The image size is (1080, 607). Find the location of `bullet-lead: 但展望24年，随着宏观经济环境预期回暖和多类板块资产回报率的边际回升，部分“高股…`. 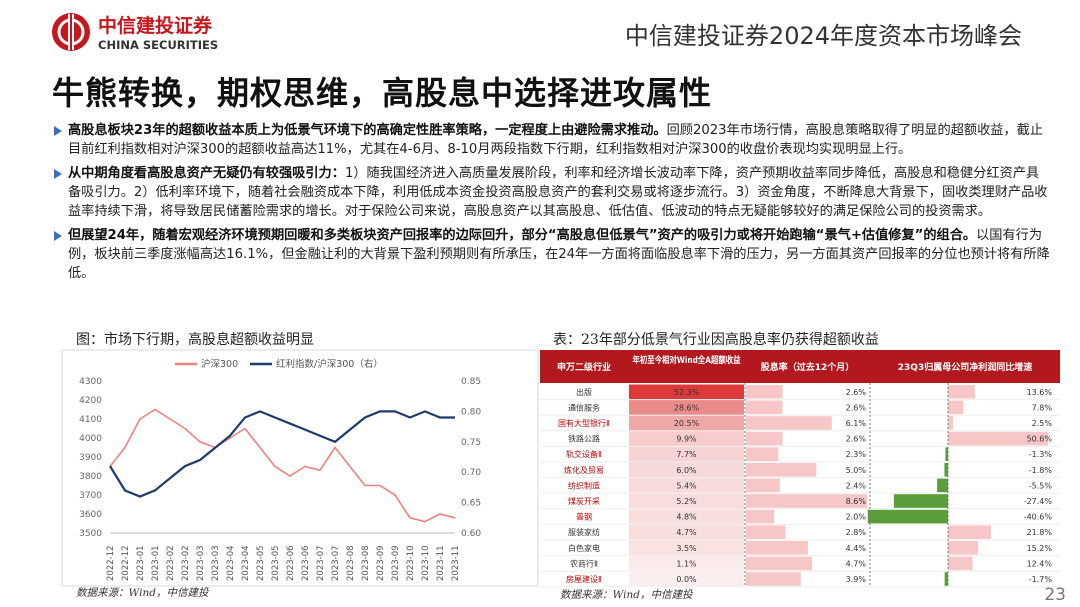

bullet-lead: 但展望24年，随着宏观经济环境预期回暖和多类板块资产回报率的边际回升，部分“高股… is located at coordinates (522, 235).